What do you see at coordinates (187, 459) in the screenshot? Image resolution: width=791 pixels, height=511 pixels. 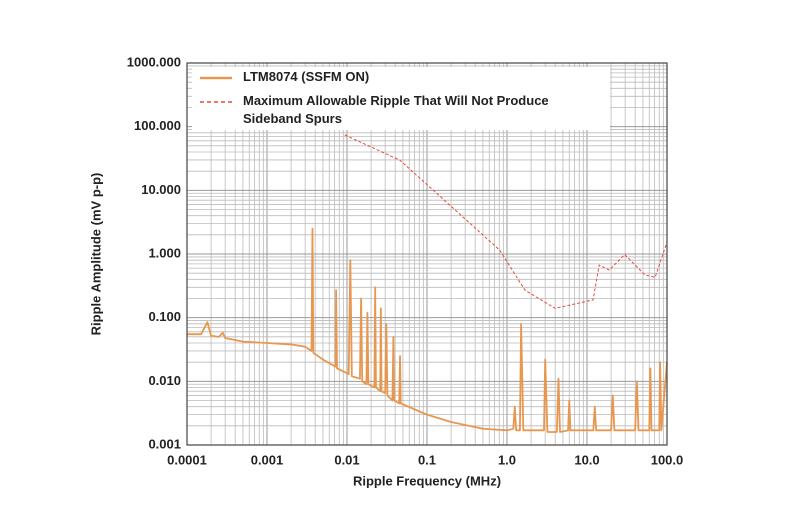 I see `x-tick-label: 0.0001` at bounding box center [187, 459].